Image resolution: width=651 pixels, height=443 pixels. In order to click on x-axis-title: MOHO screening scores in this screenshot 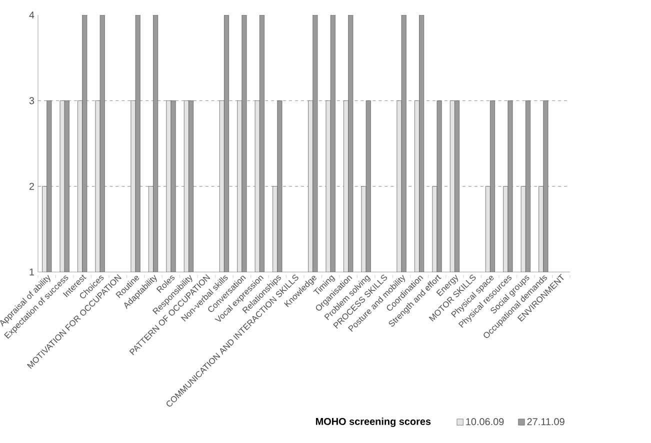, I will do `click(373, 423)`.